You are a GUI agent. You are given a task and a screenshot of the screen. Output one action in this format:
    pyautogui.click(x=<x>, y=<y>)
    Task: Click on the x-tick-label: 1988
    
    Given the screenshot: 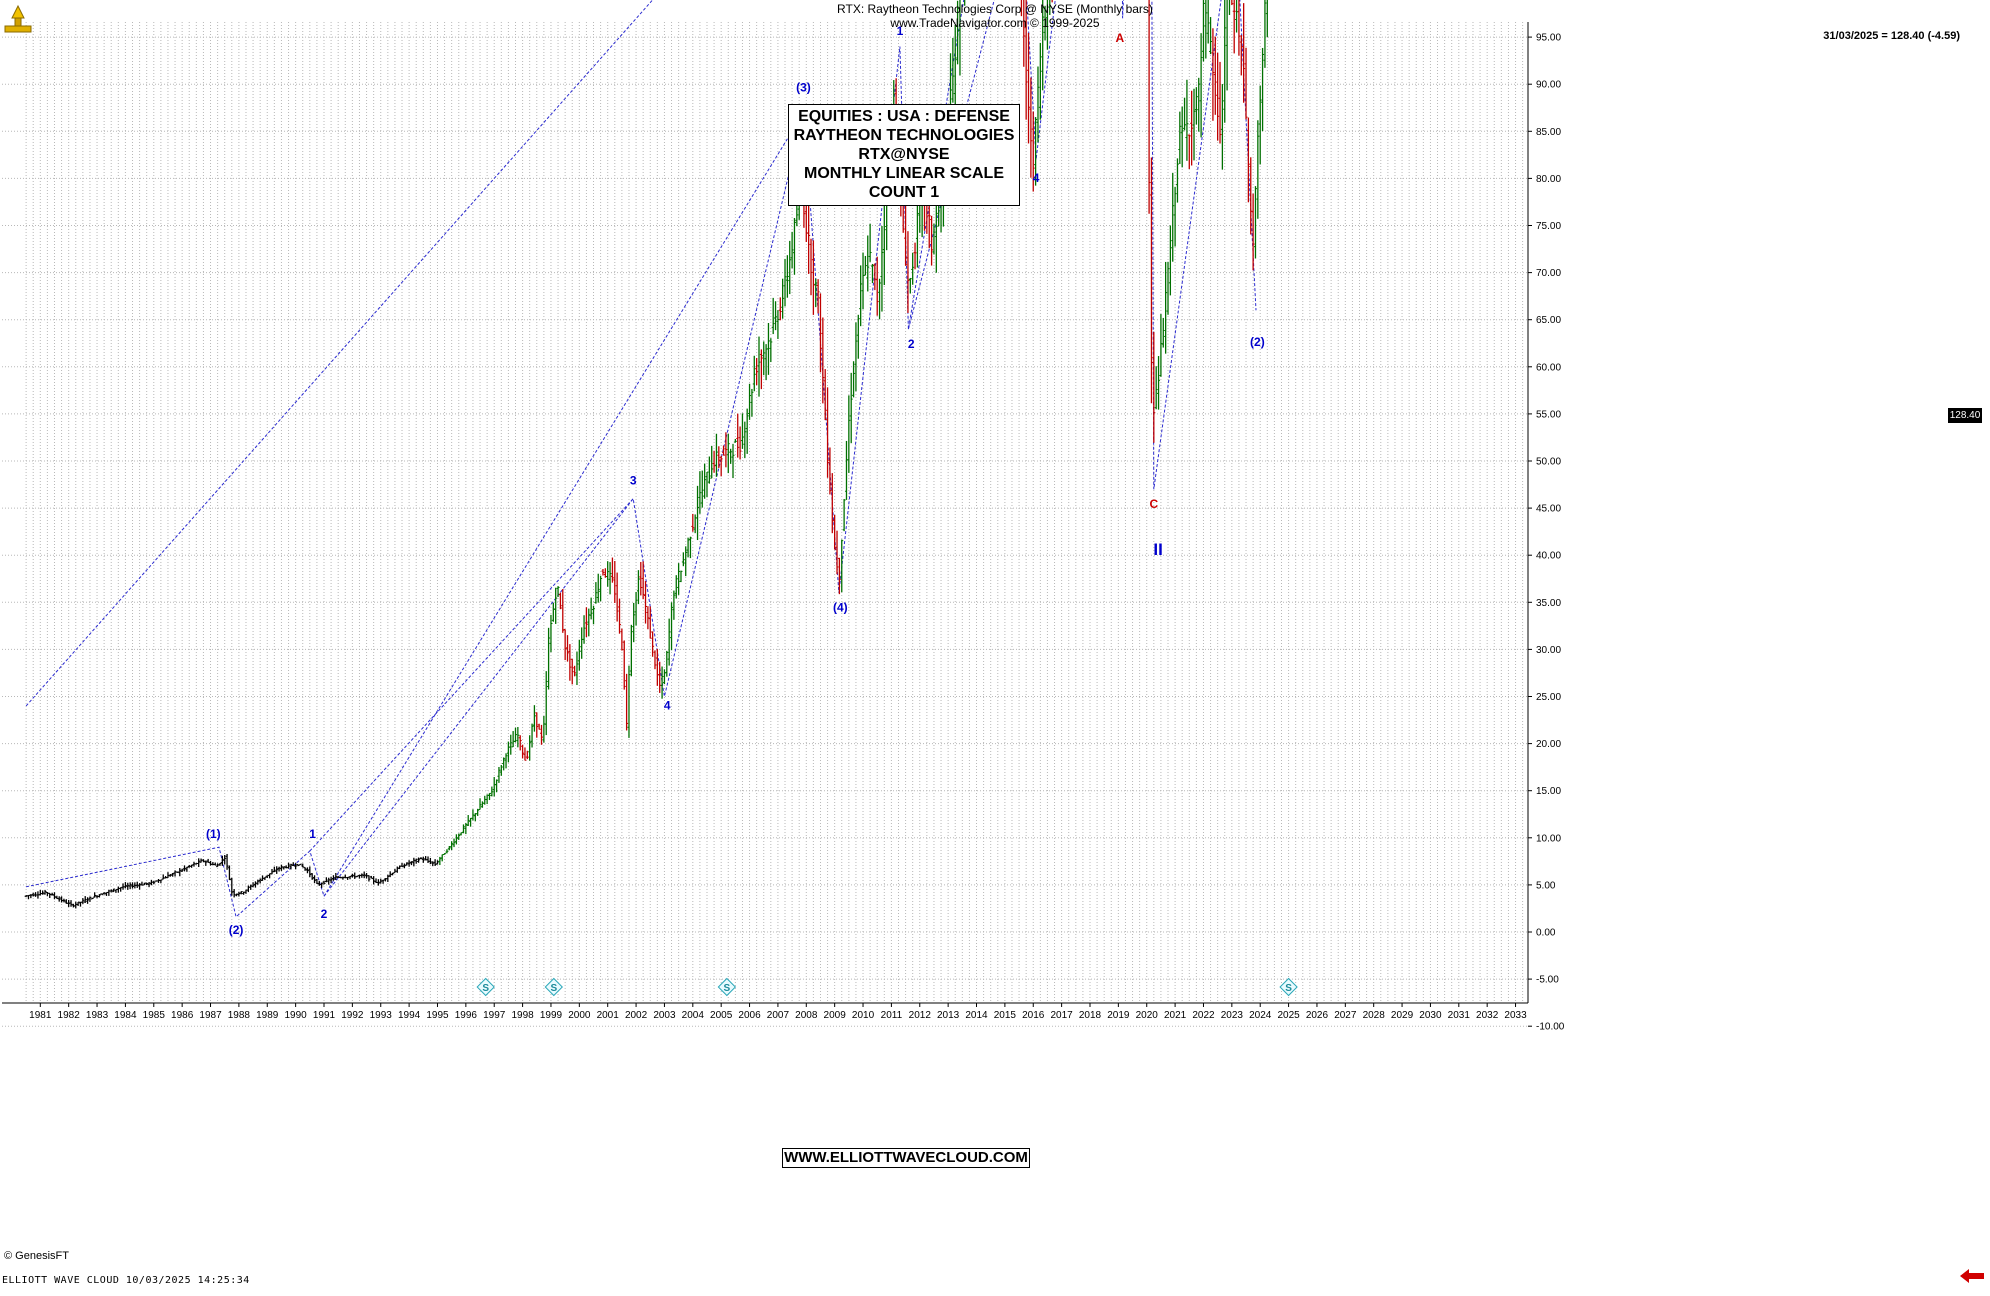 What is the action you would take?
    pyautogui.click(x=239, y=1015)
    